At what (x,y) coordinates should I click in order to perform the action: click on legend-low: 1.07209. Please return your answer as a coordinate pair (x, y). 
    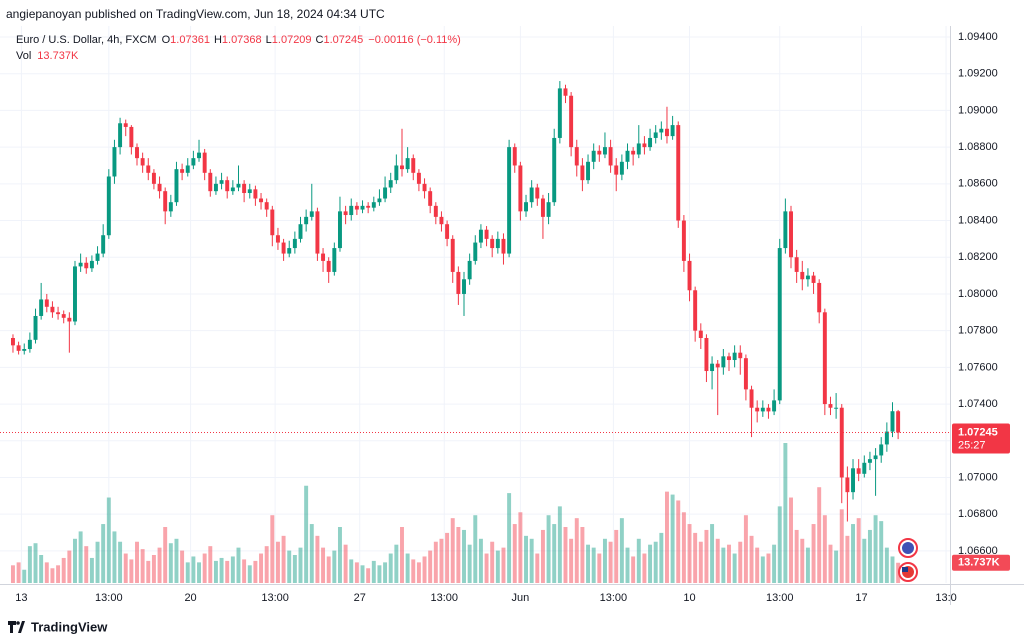
    Looking at the image, I should click on (292, 40).